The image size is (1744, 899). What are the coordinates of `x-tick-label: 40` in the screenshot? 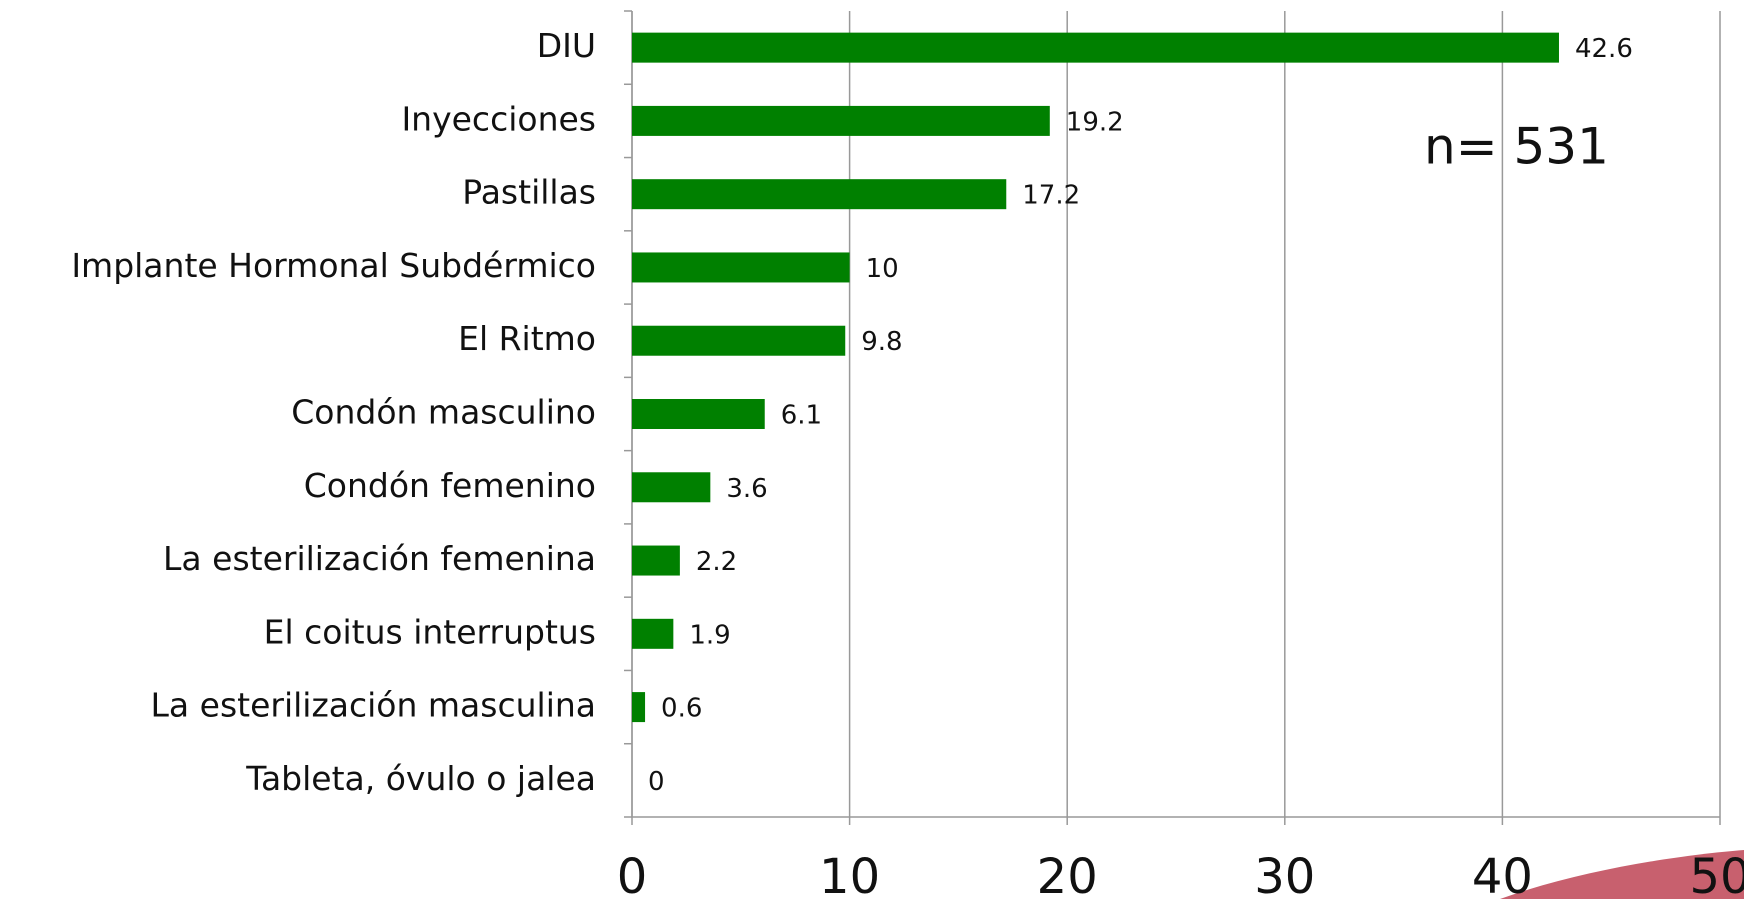 It's located at (1502, 874).